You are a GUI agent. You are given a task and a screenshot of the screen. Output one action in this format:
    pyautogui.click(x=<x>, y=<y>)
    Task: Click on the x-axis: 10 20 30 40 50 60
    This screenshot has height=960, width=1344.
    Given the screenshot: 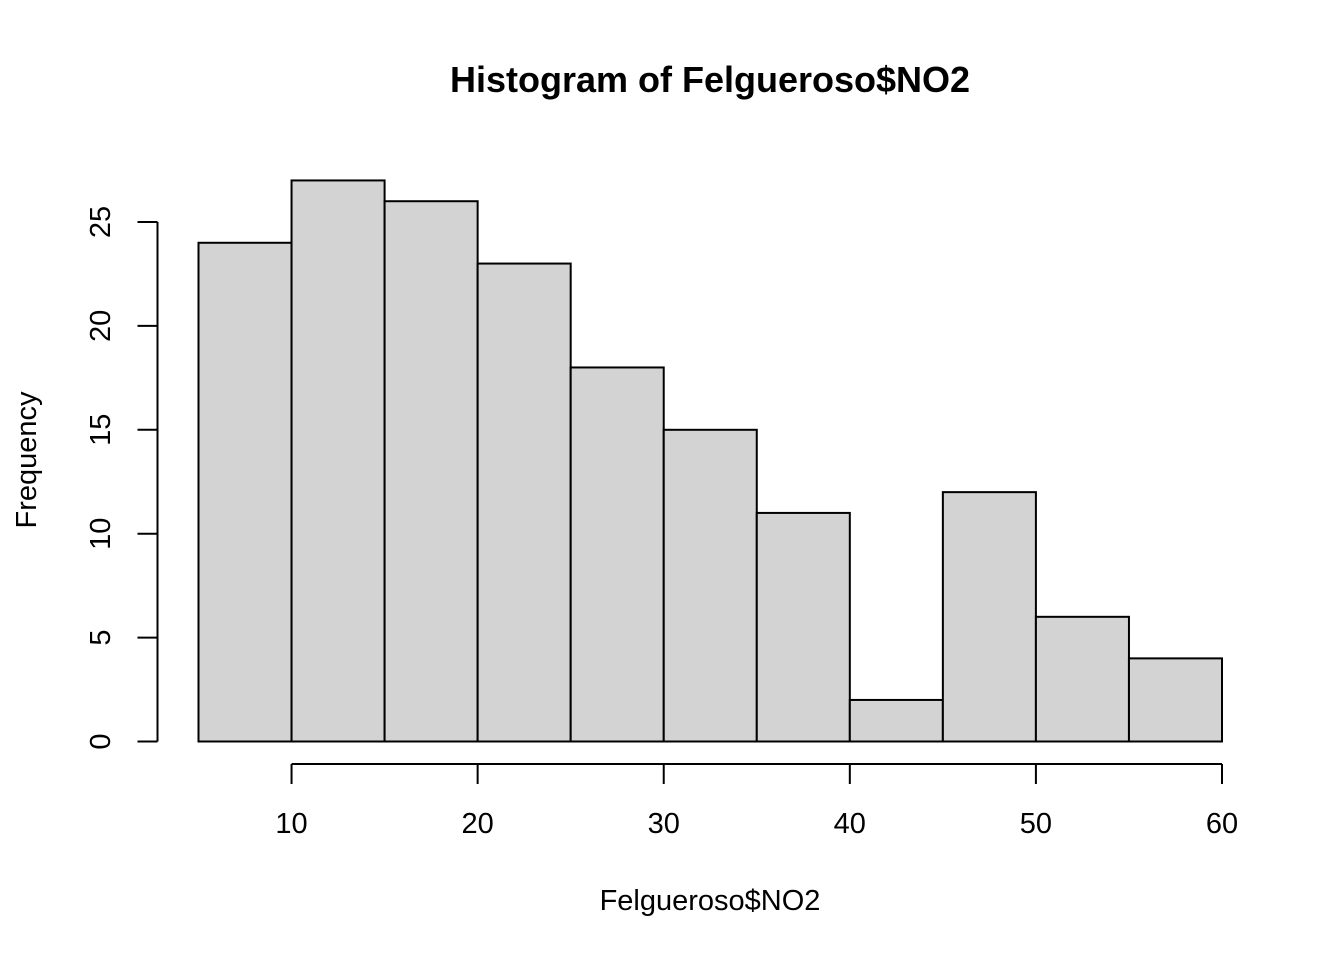 What is the action you would take?
    pyautogui.click(x=756, y=801)
    